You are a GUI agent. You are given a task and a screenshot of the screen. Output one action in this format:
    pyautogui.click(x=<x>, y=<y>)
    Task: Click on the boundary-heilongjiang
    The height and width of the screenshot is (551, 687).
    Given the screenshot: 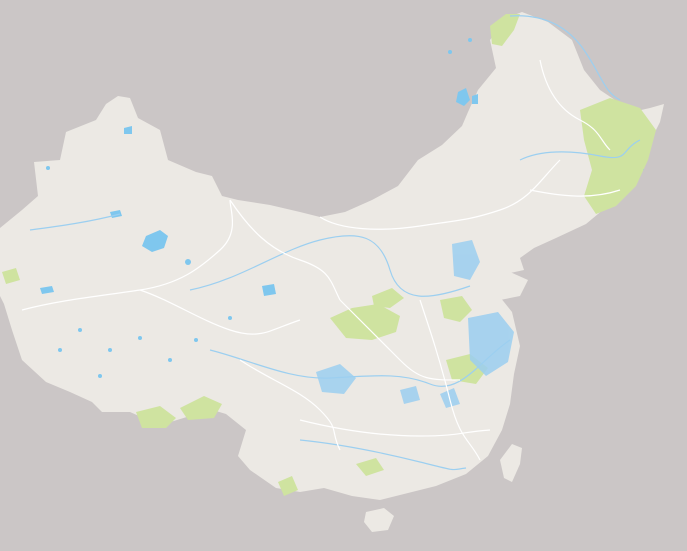 What is the action you would take?
    pyautogui.click(x=575, y=105)
    